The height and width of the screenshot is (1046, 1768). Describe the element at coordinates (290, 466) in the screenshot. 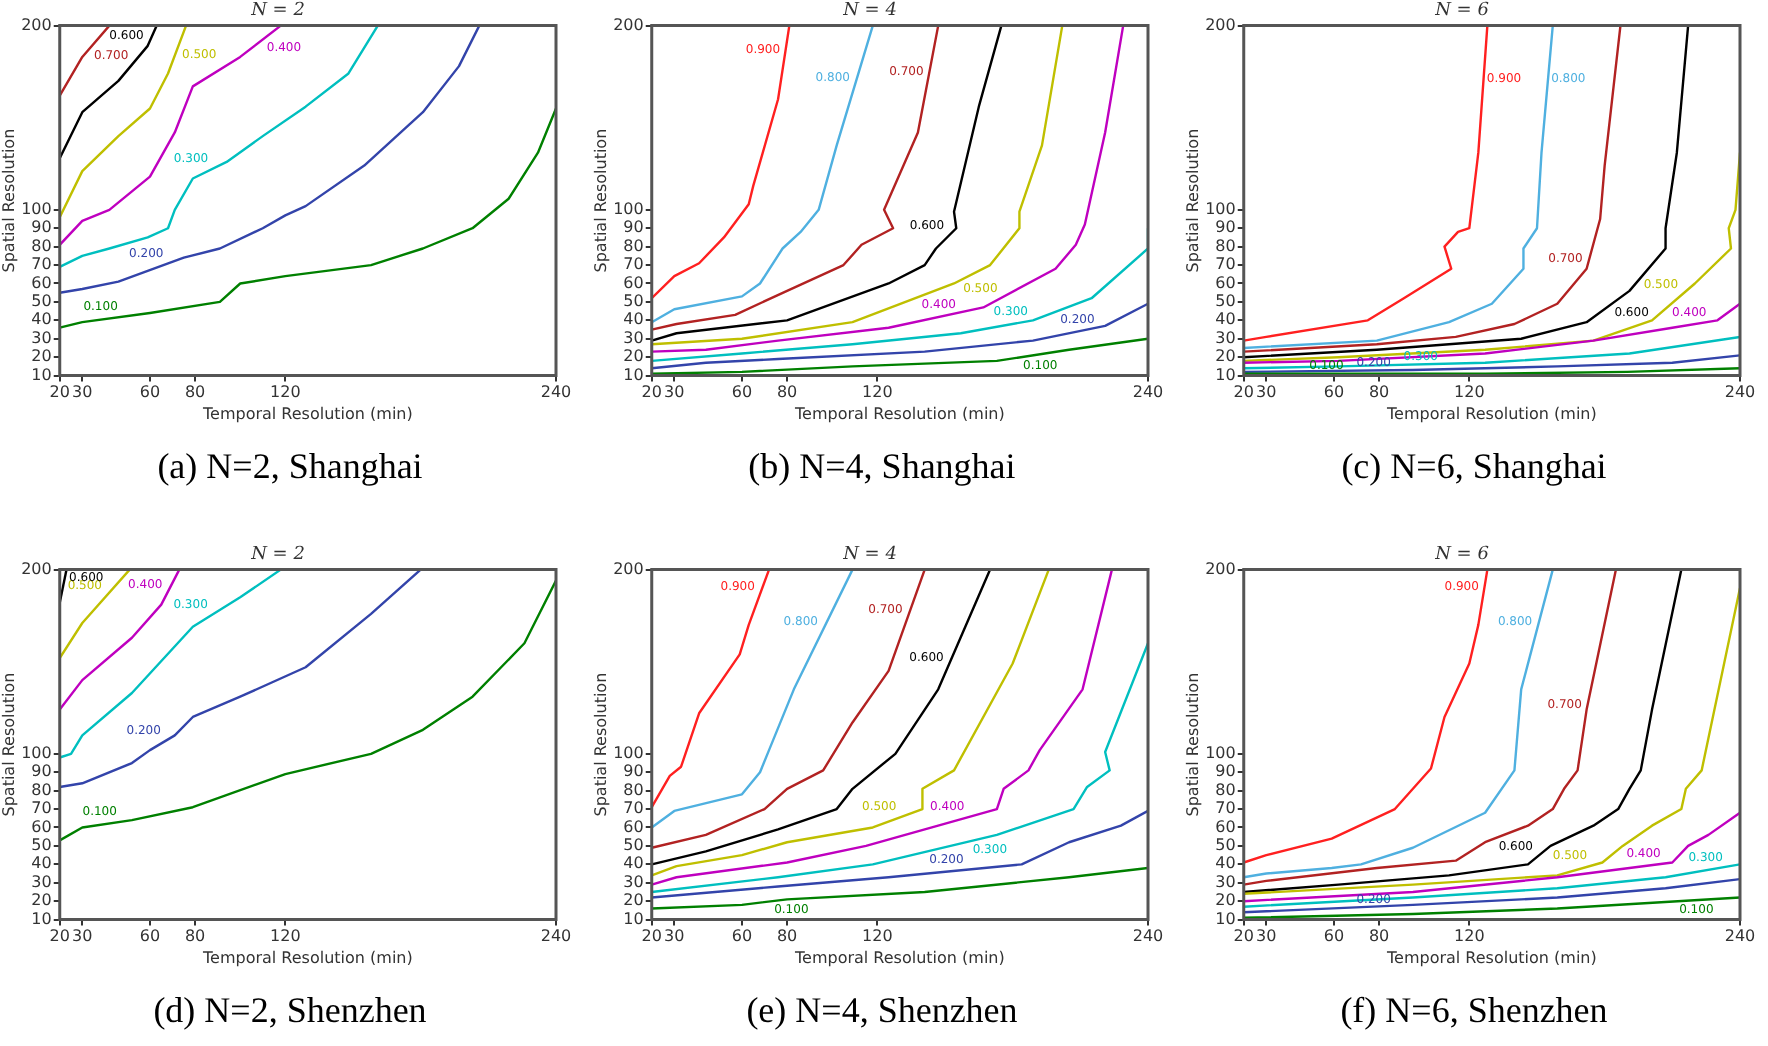

I see `text: (a) N=2, Shanghai` at that location.